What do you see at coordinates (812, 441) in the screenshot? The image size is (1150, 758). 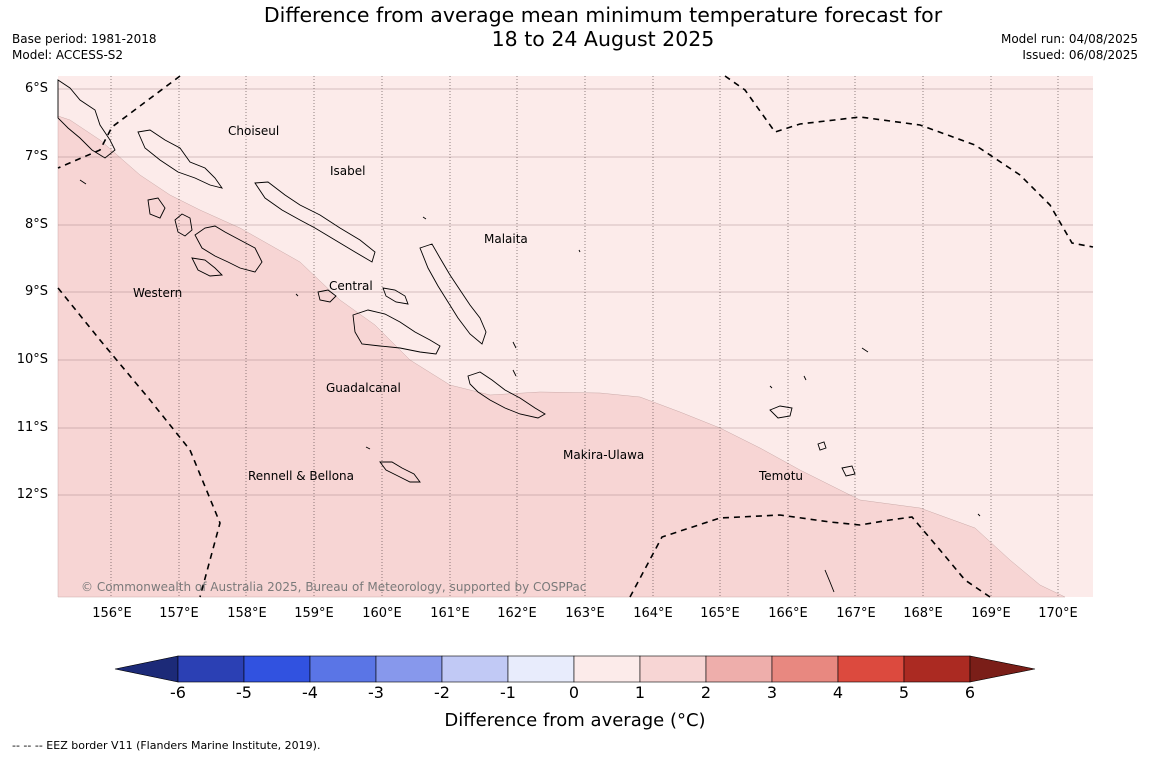 I see `santa-cruz-island` at bounding box center [812, 441].